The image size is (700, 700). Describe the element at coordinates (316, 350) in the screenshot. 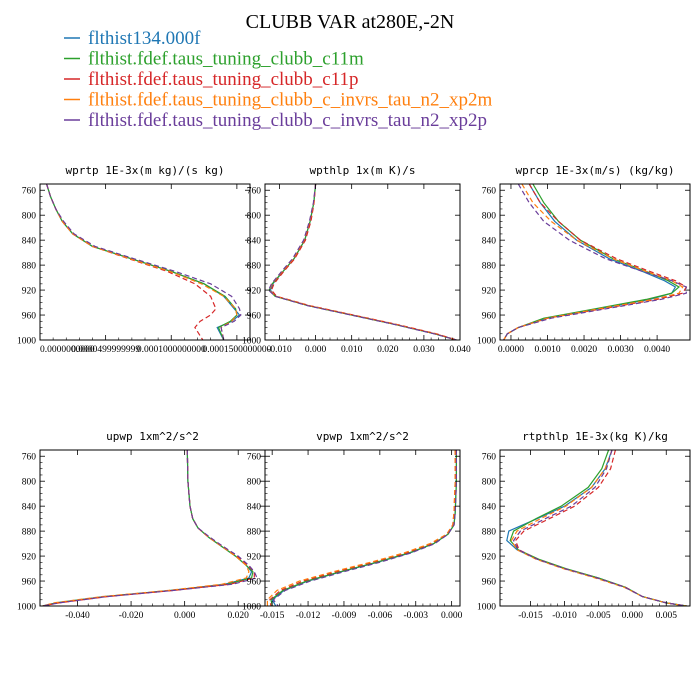

I see `xtick-label-1-1: 0.000` at that location.